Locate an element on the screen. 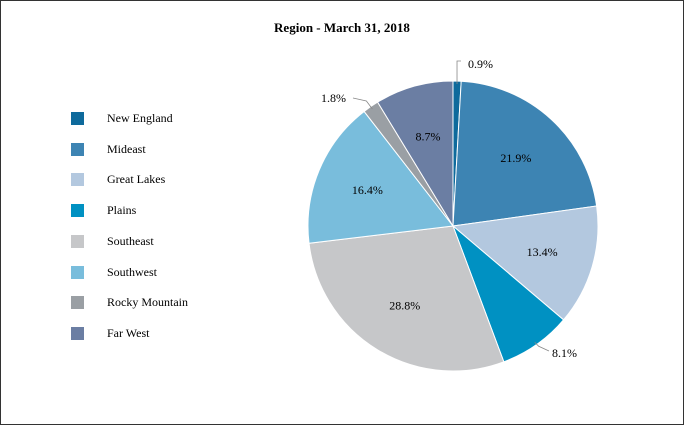 Image resolution: width=684 pixels, height=425 pixels. legend-label: Rocky Mountain is located at coordinates (147, 302).